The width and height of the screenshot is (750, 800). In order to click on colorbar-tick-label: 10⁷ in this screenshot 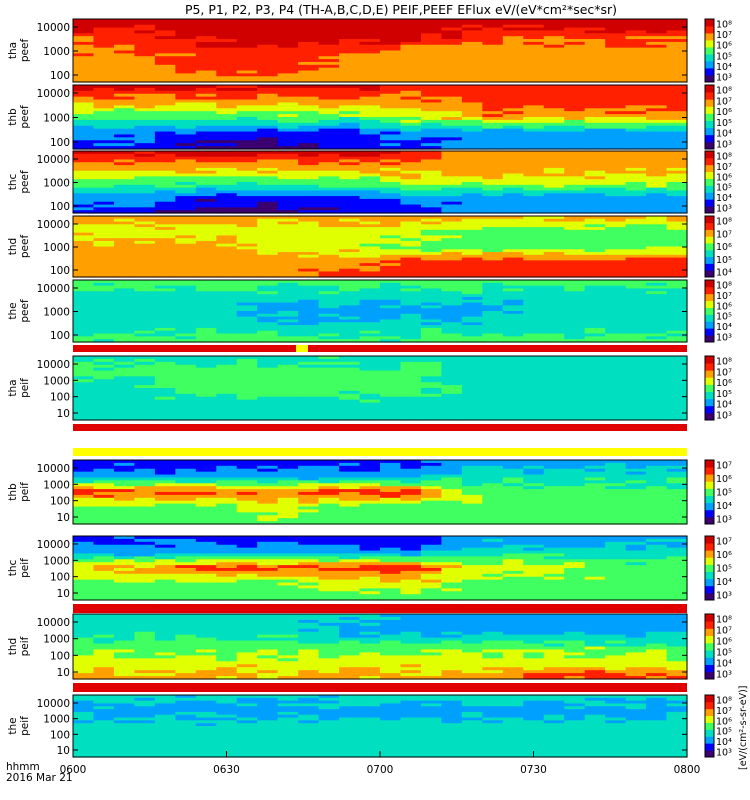, I will do `click(724, 234)`.